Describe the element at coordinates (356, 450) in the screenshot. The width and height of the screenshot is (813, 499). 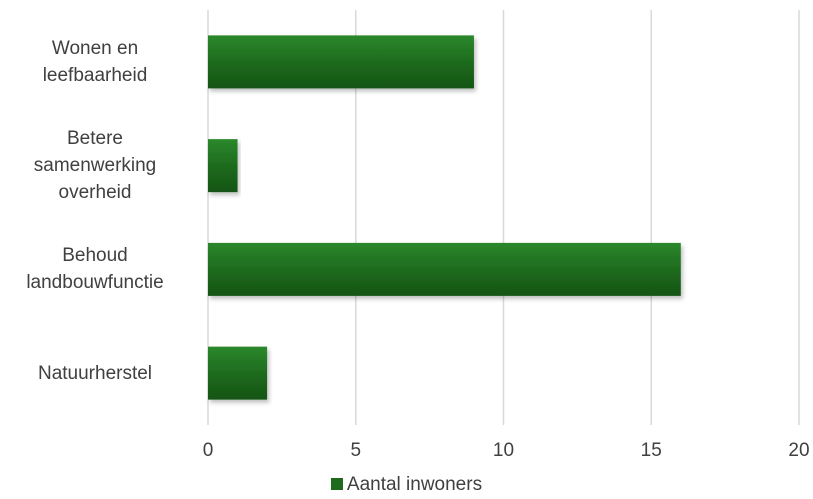
I see `x-tick-label: 5` at that location.